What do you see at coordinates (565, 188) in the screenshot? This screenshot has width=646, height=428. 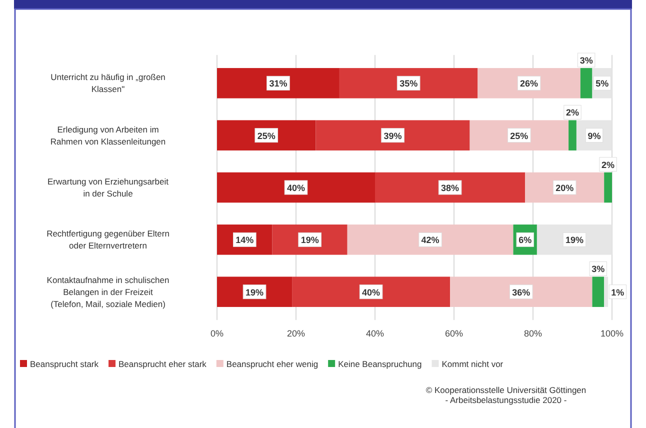 I see `data-label: 20%` at bounding box center [565, 188].